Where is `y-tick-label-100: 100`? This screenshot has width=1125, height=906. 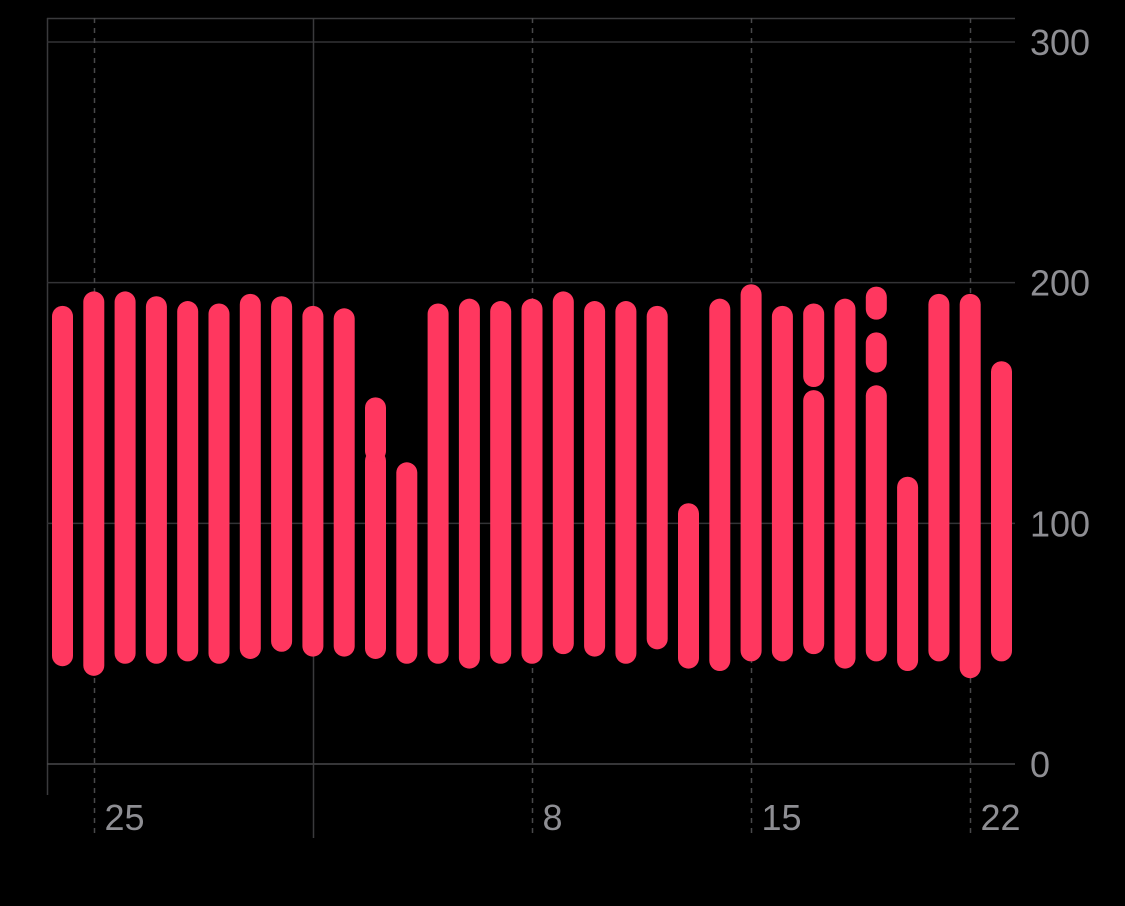 y-tick-label-100: 100 is located at coordinates (1060, 523).